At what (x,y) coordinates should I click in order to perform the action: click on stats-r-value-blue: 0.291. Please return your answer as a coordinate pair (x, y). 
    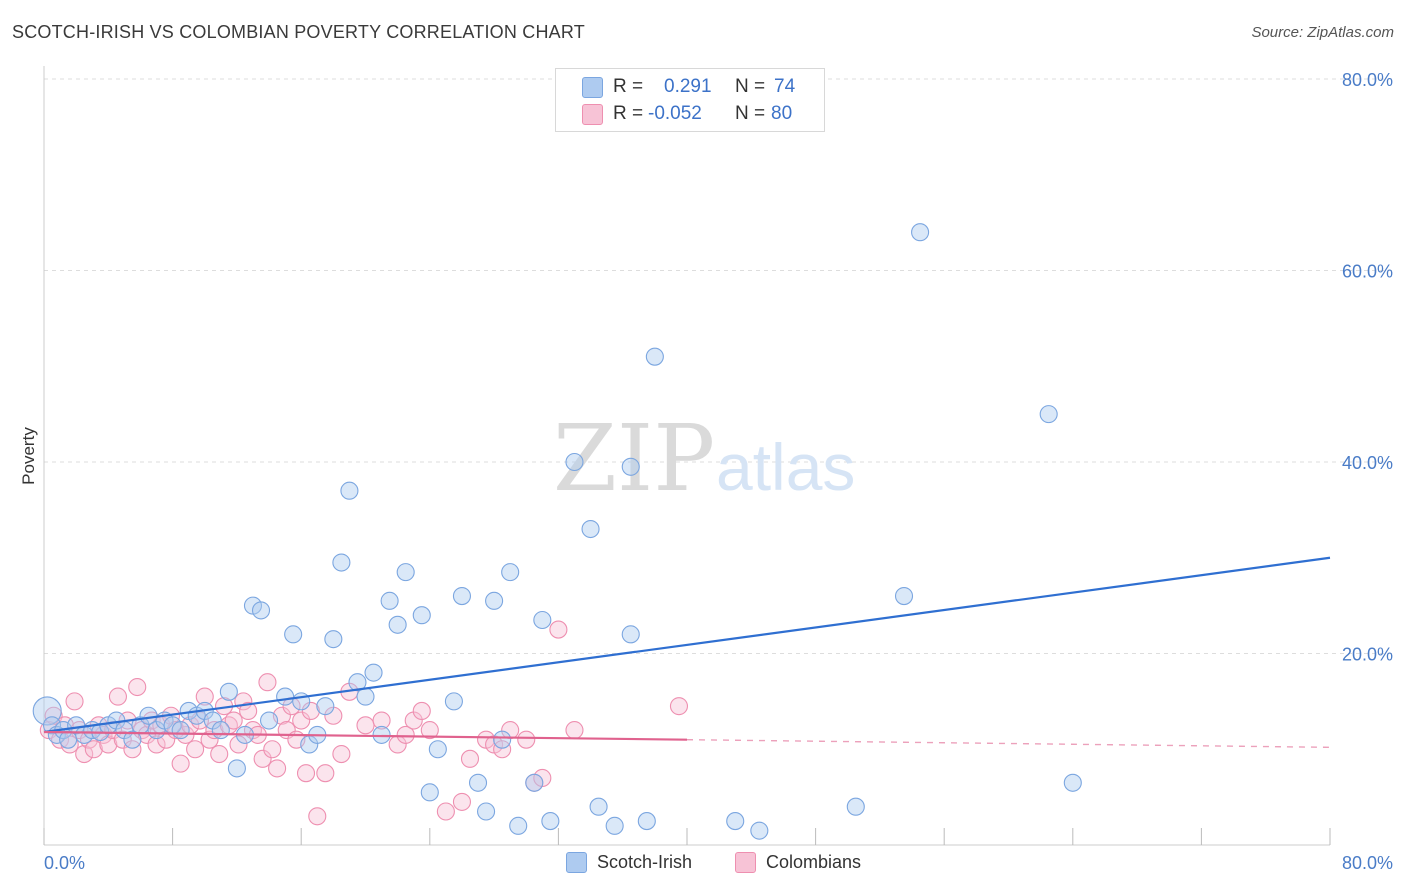
    Looking at the image, I should click on (688, 86).